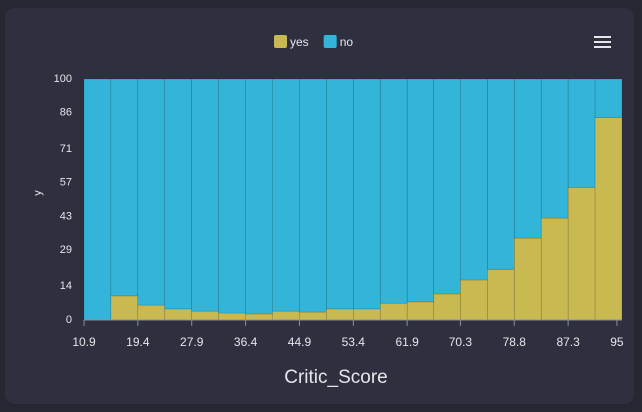 The width and height of the screenshot is (642, 412). What do you see at coordinates (66, 250) in the screenshot?
I see `y-tick-label: 29` at bounding box center [66, 250].